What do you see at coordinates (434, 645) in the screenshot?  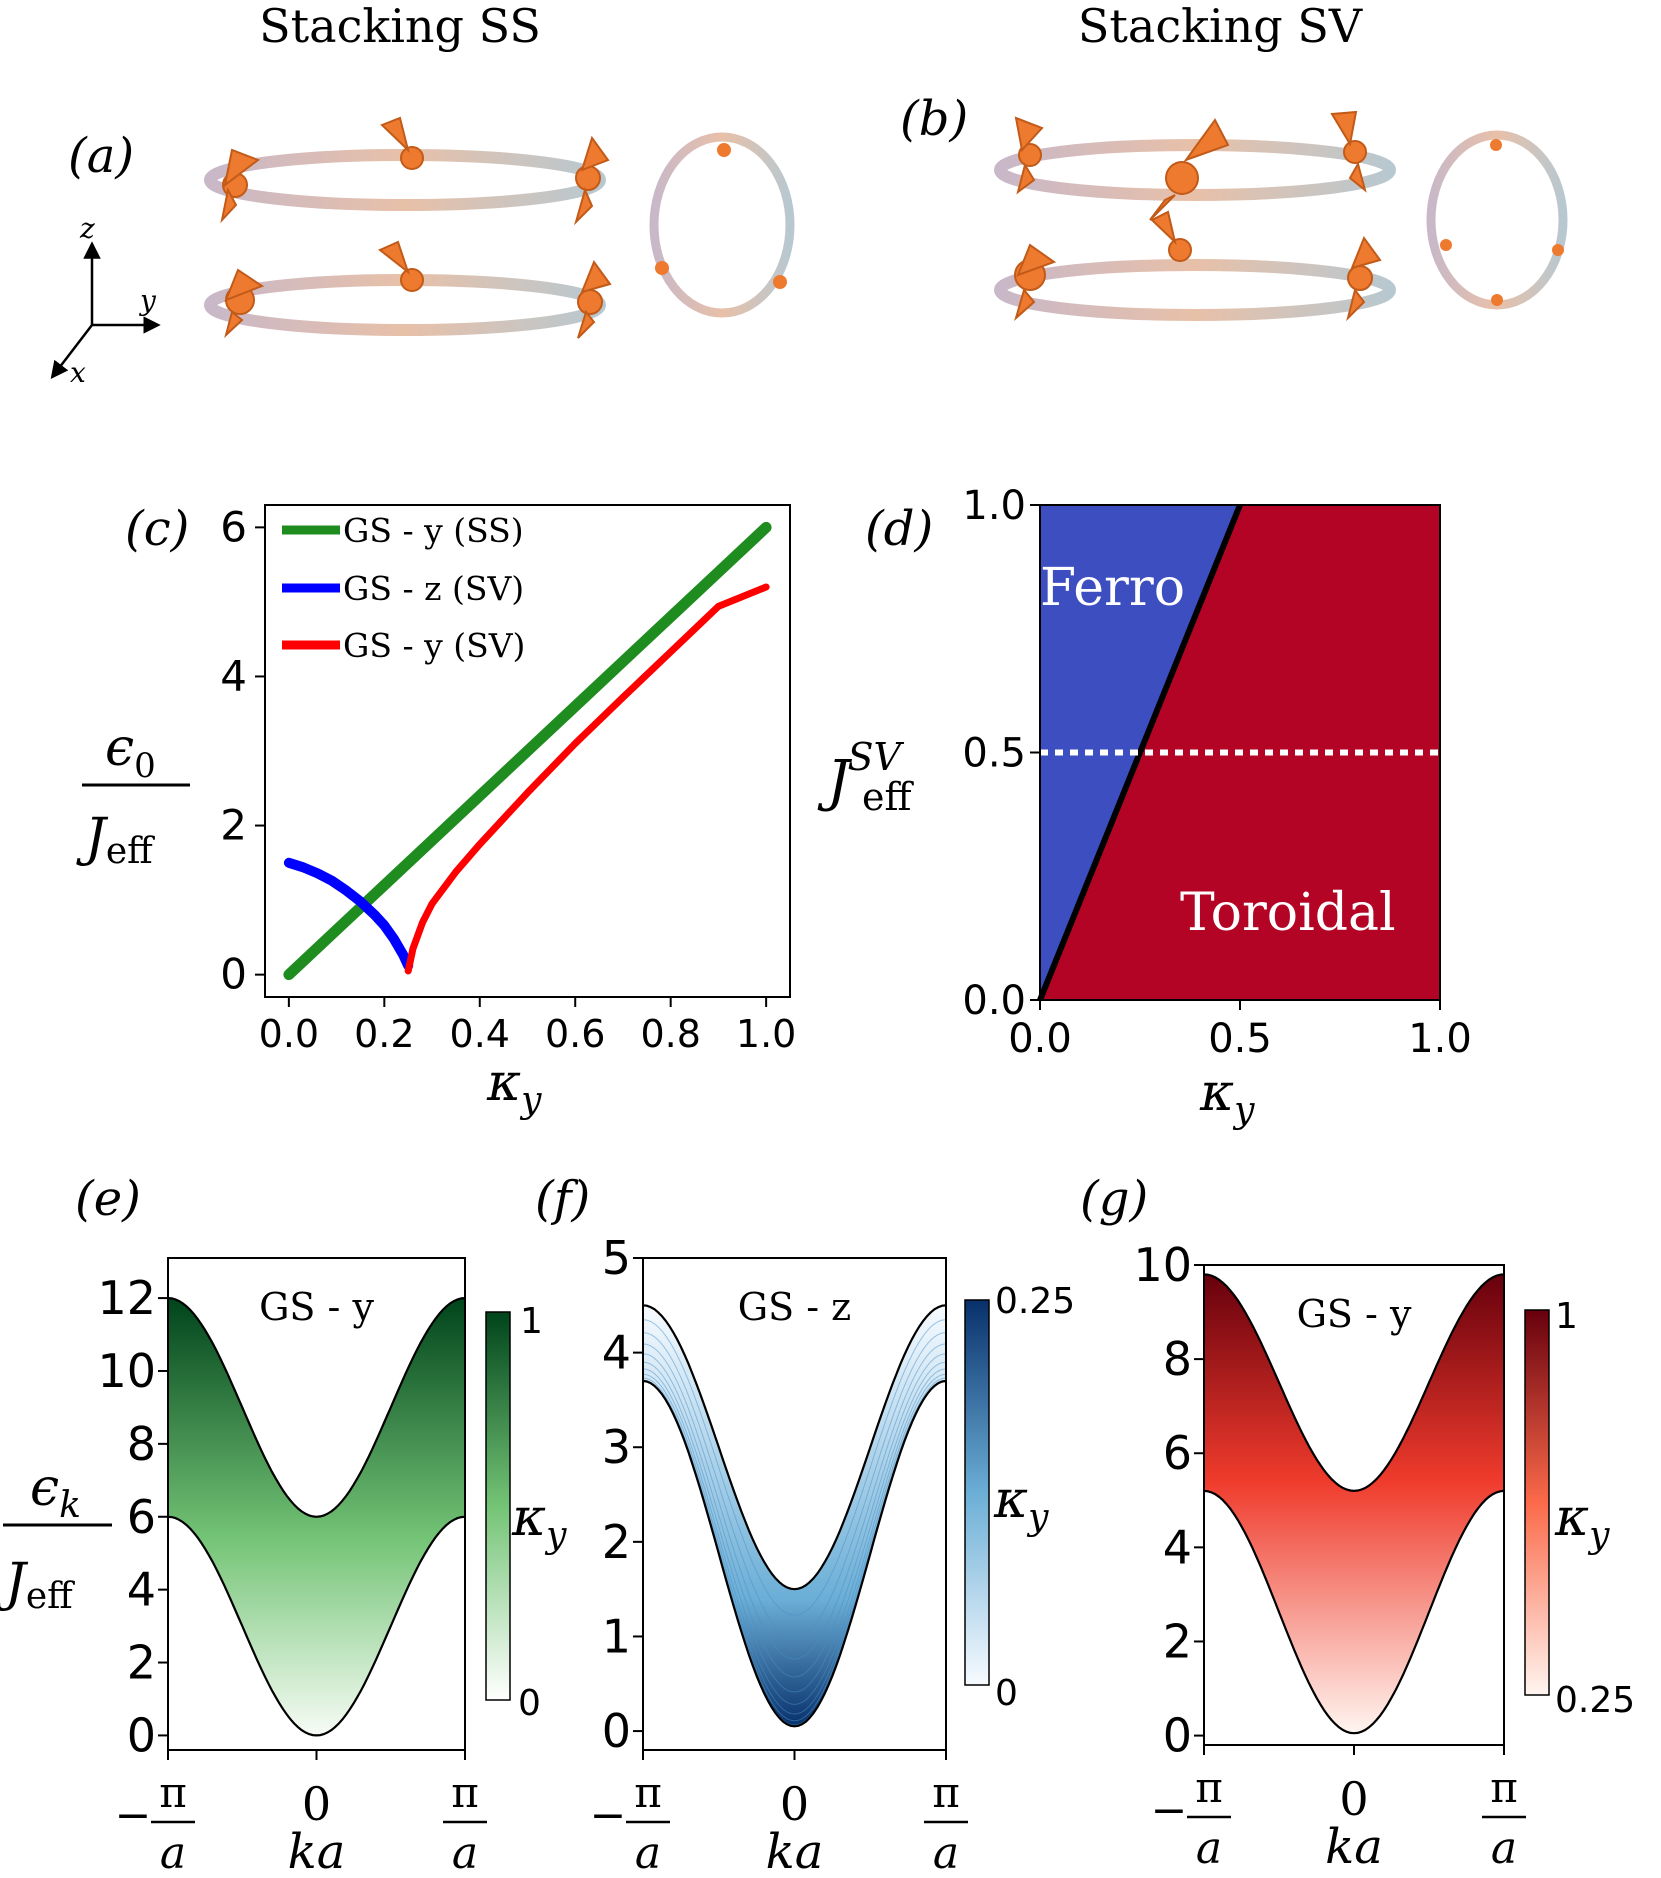 I see `legend-label-gs-y-sv: GS - y (SV)` at bounding box center [434, 645].